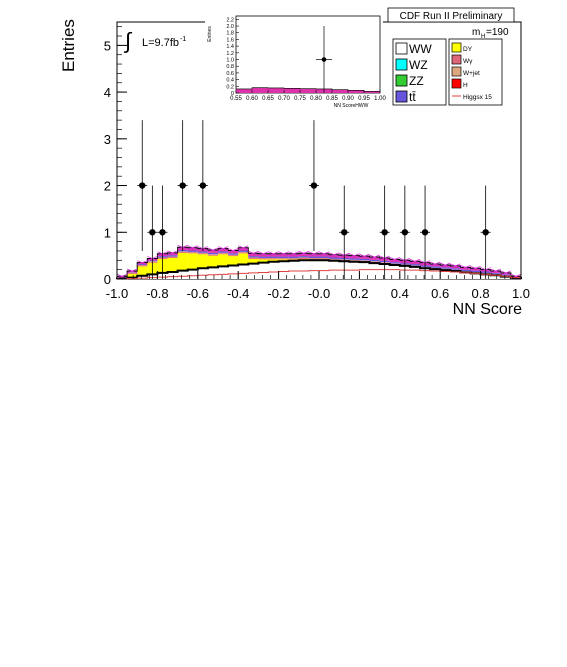  Describe the element at coordinates (413, 73) in the screenshot. I see `legend-left-entries: WW WZ ZZ tt̄` at that location.